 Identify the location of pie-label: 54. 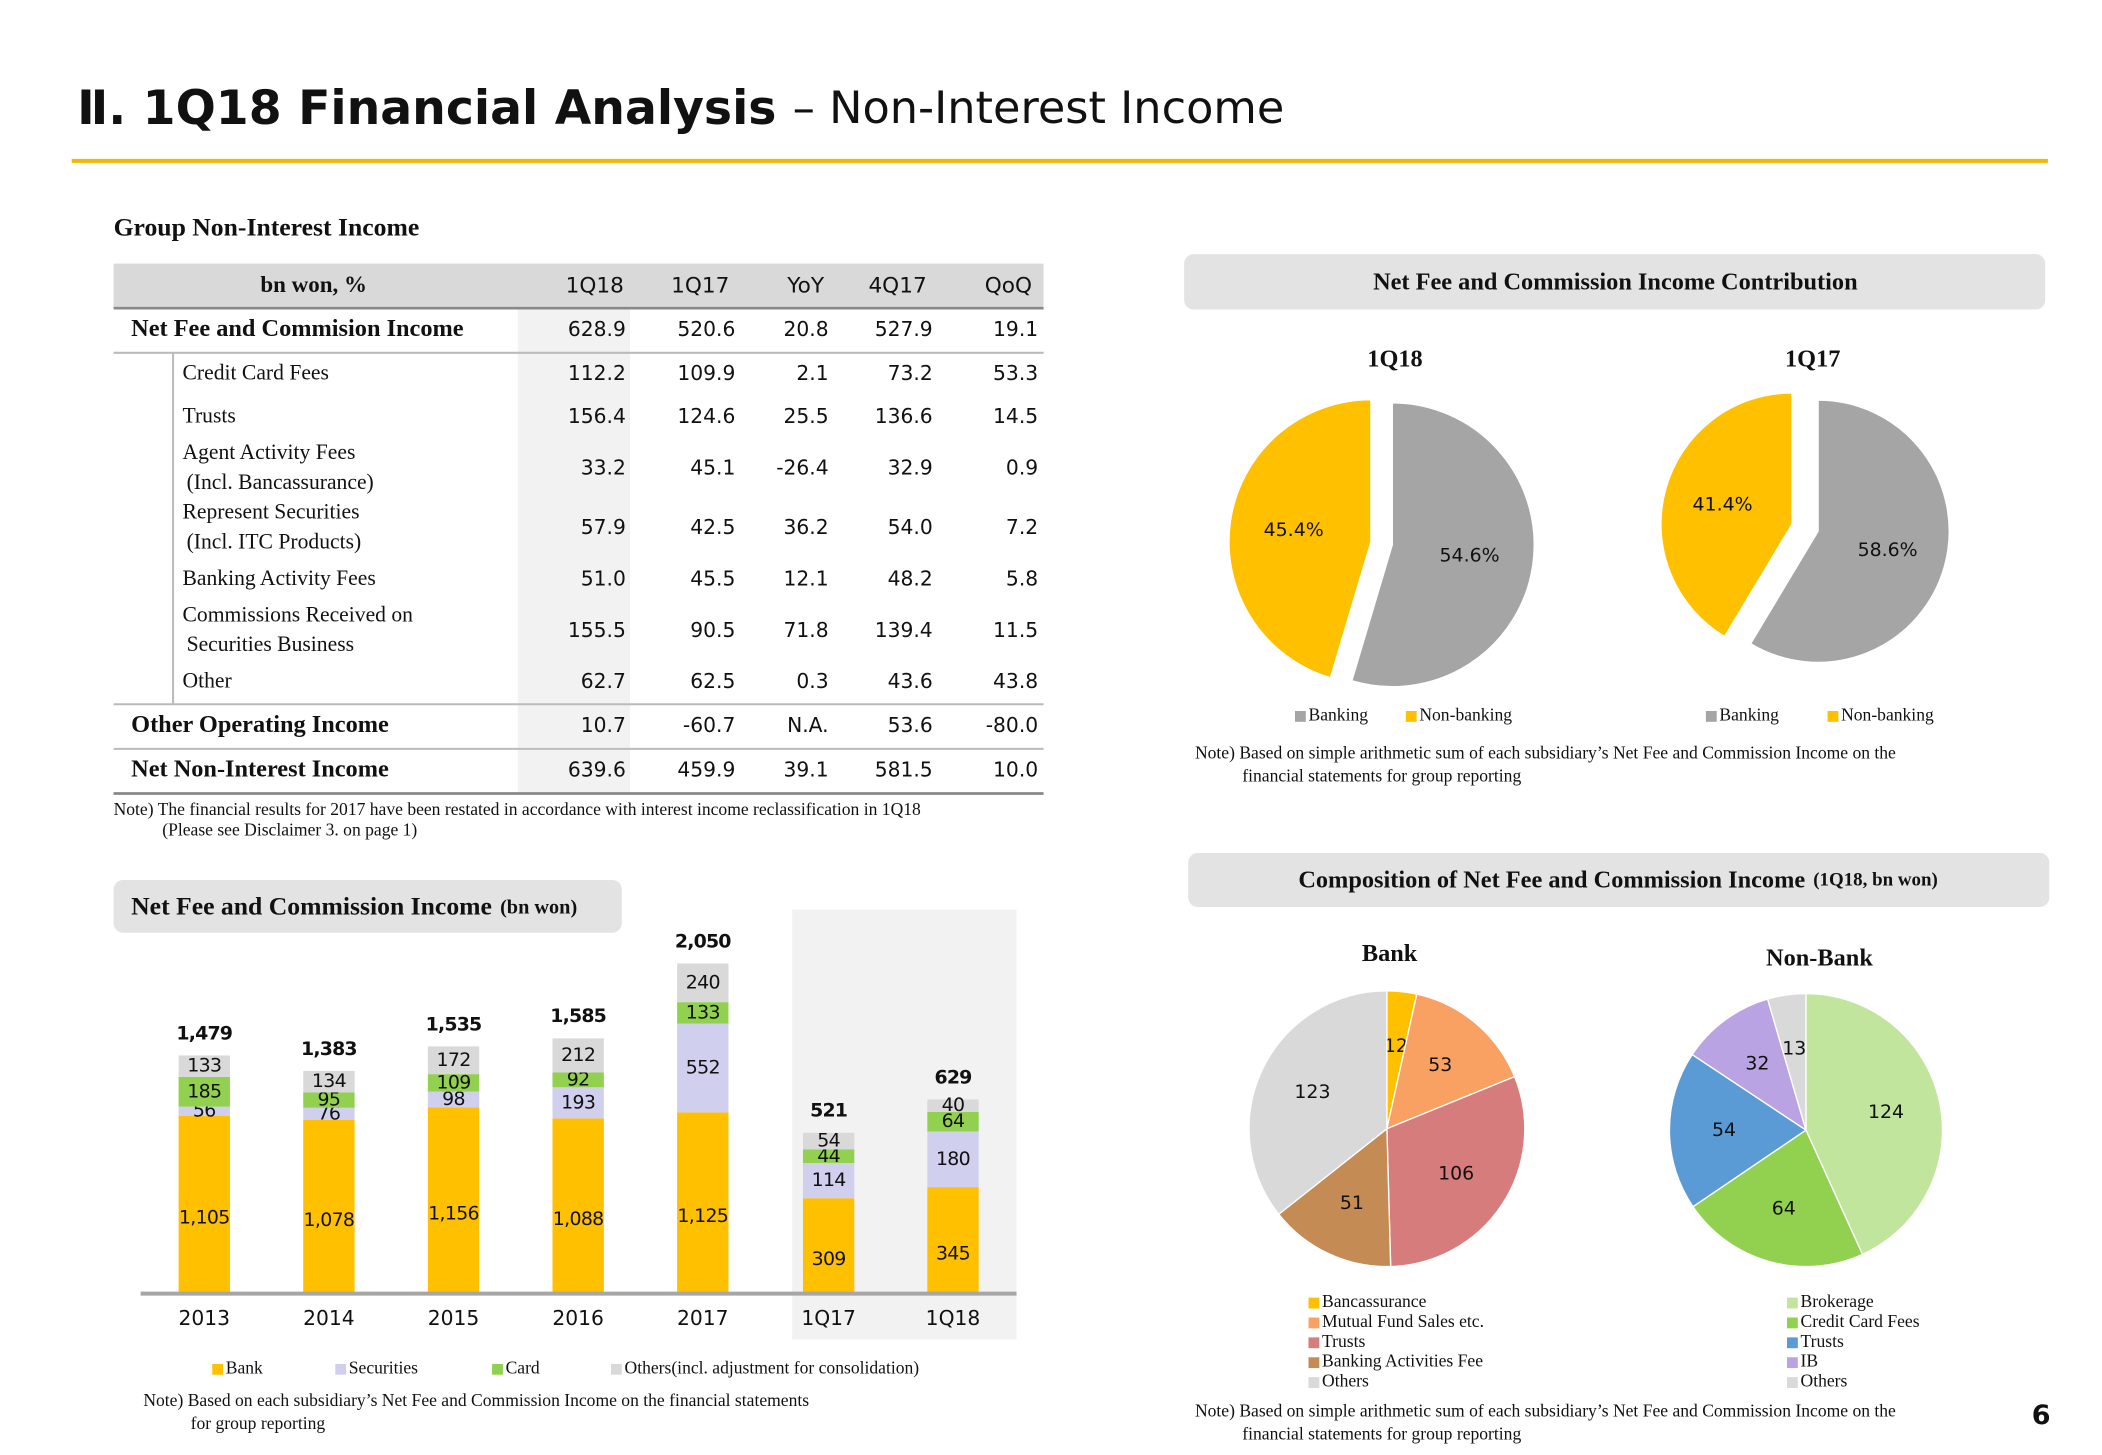
(1724, 1130).